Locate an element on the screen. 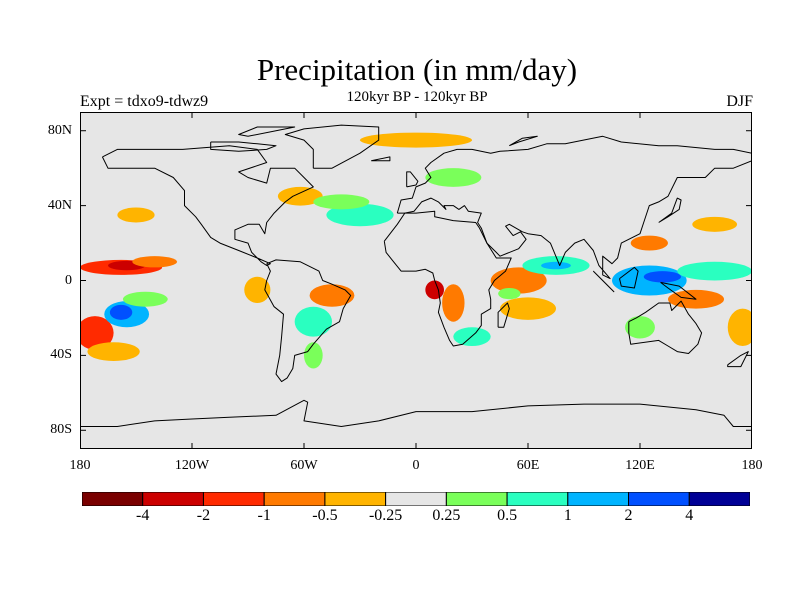 The height and width of the screenshot is (600, 800). season-label: DJF is located at coordinates (739, 101).